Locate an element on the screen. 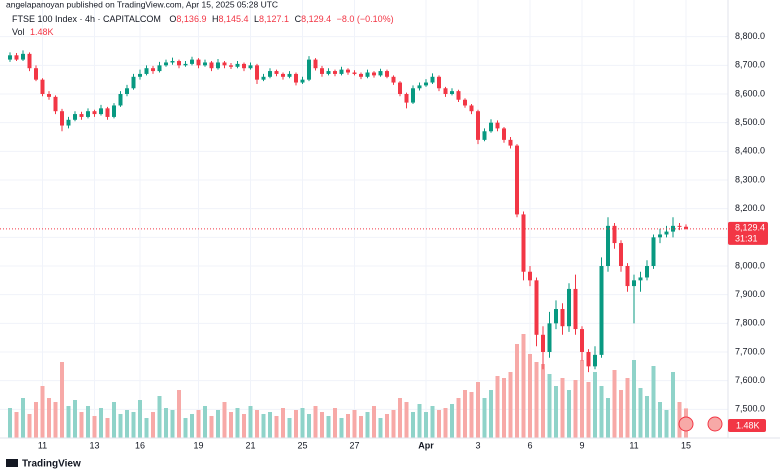 This screenshot has width=780, height=470. legend-value: 8,129.4 is located at coordinates (316, 19).